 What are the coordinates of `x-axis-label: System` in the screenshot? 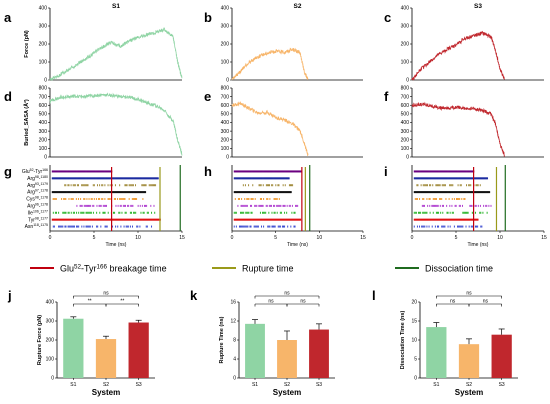 It's located at (469, 392).